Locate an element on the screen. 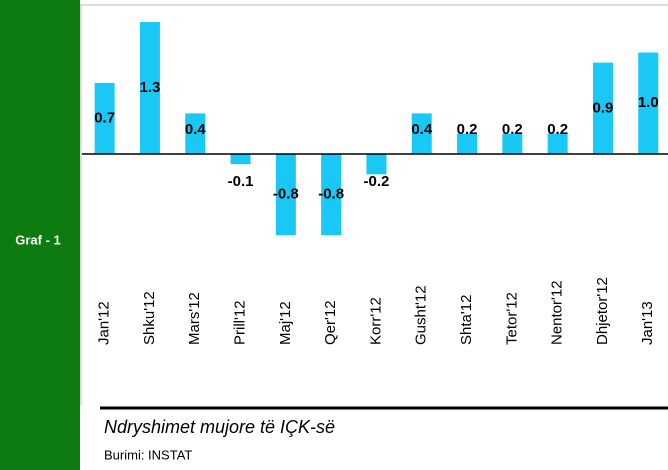 Image resolution: width=668 pixels, height=470 pixels. data-label: 0.7 is located at coordinates (104, 117).